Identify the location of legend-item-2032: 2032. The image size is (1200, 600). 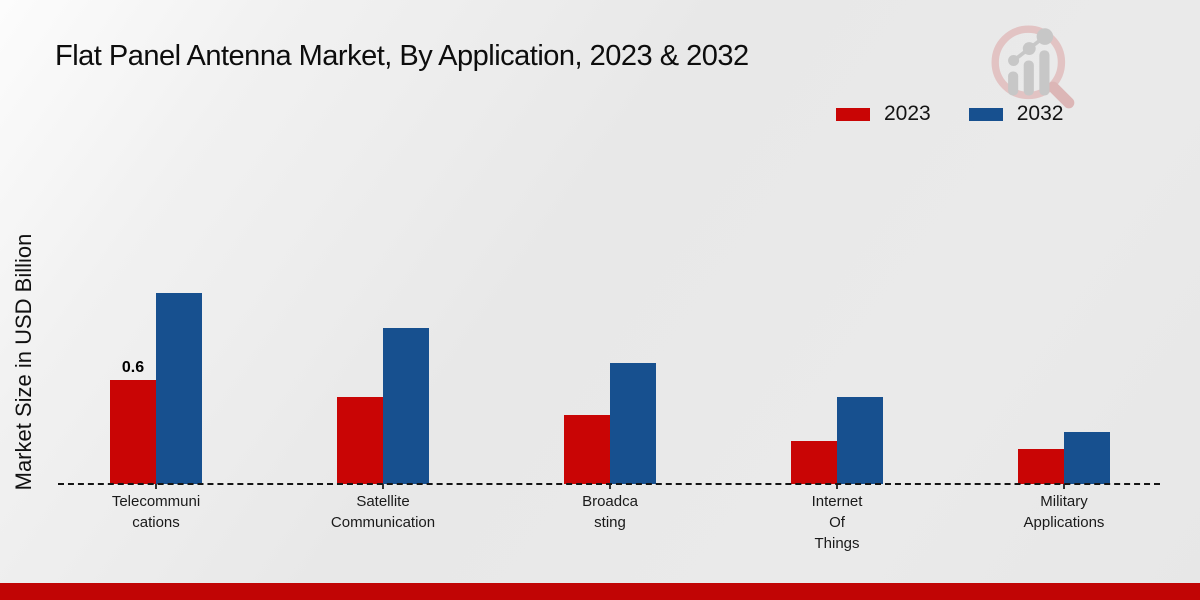
(1016, 114).